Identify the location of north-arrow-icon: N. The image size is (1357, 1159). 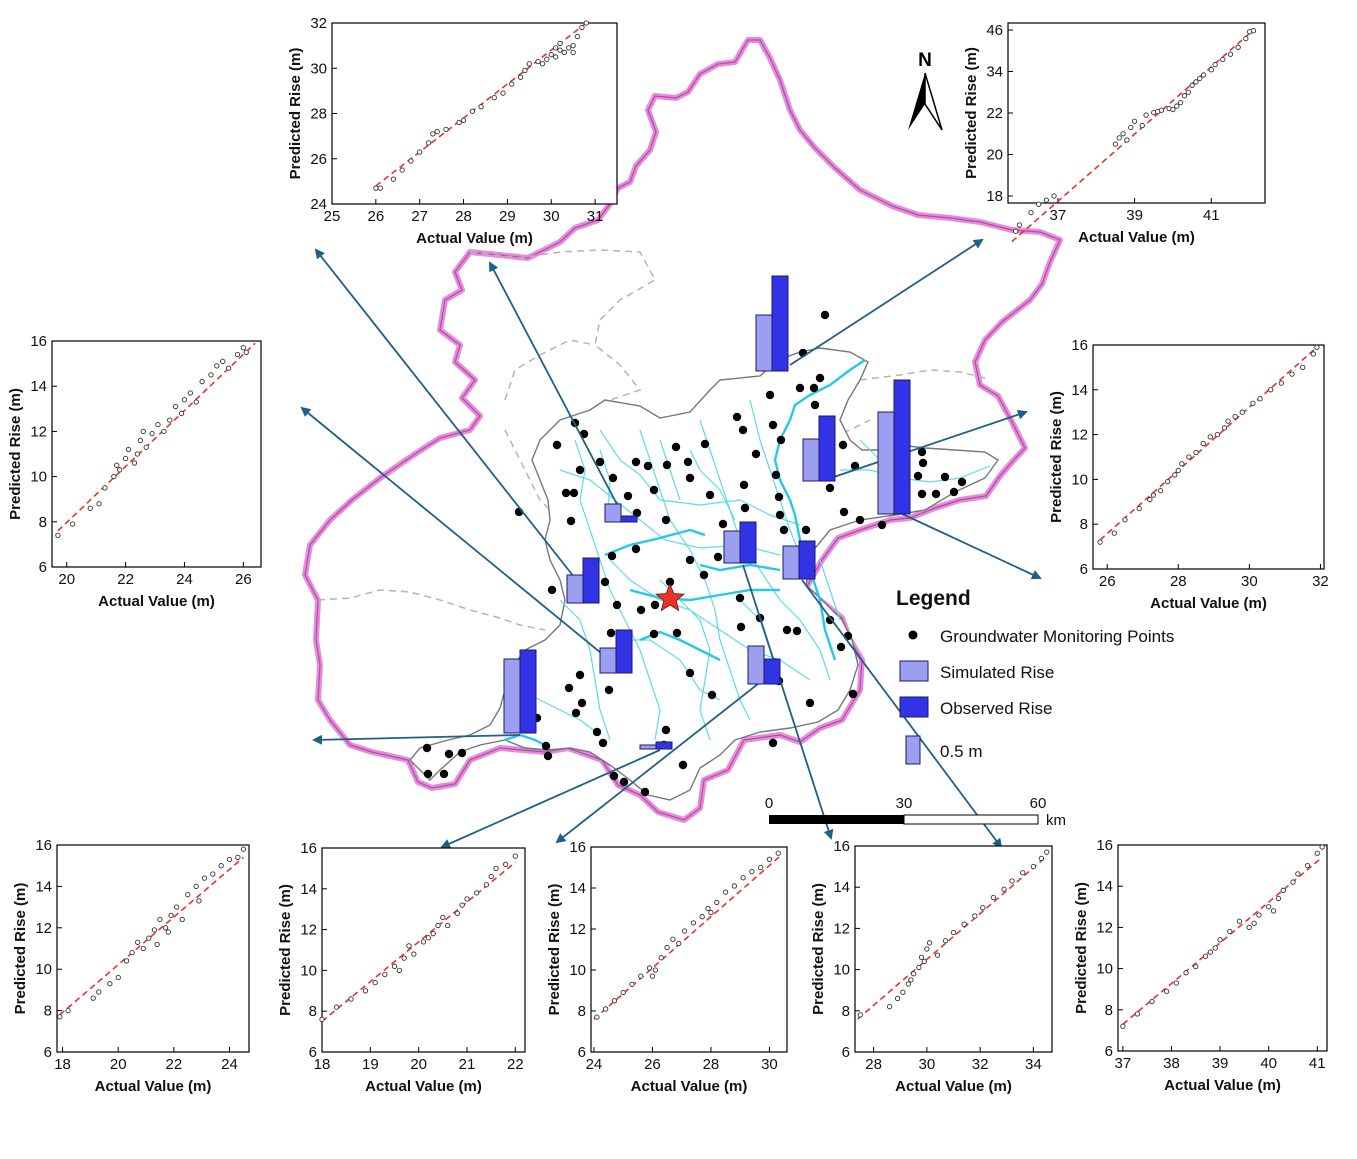
(925, 90).